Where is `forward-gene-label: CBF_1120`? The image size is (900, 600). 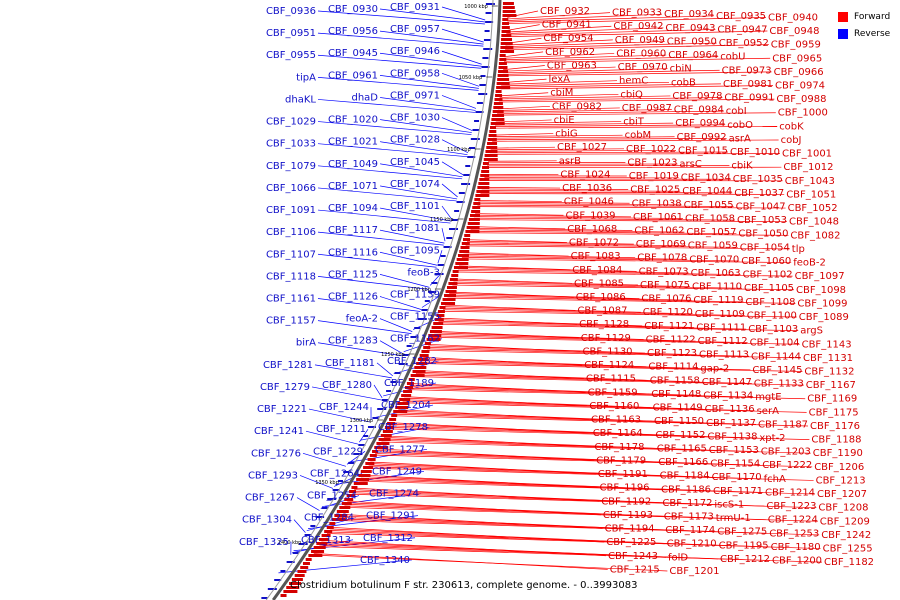 forward-gene-label: CBF_1120 is located at coordinates (668, 312).